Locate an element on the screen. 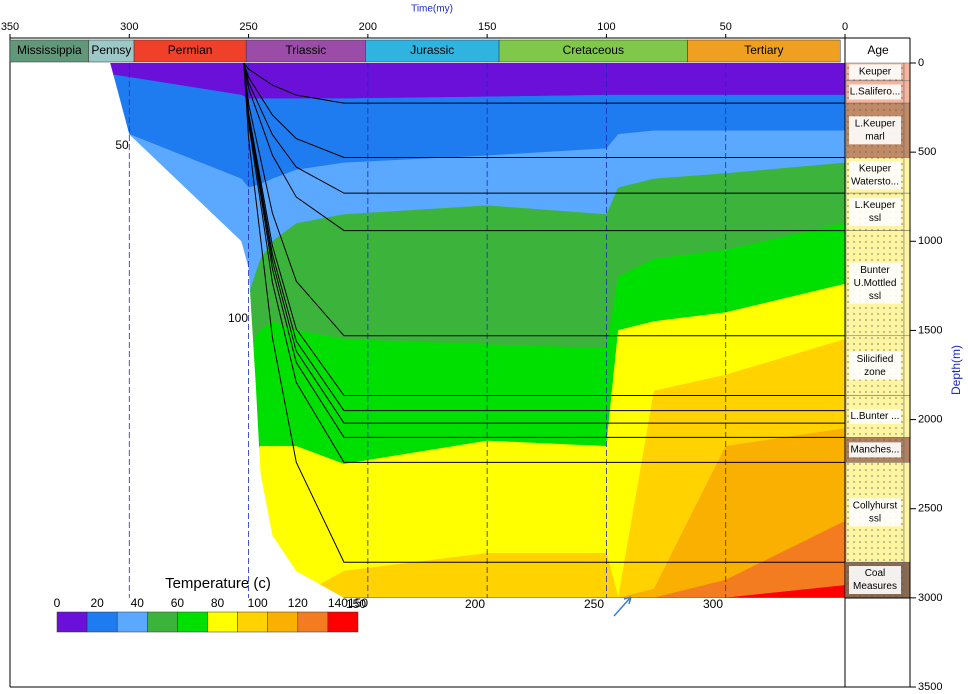  contour-label: 50 is located at coordinates (122, 145).